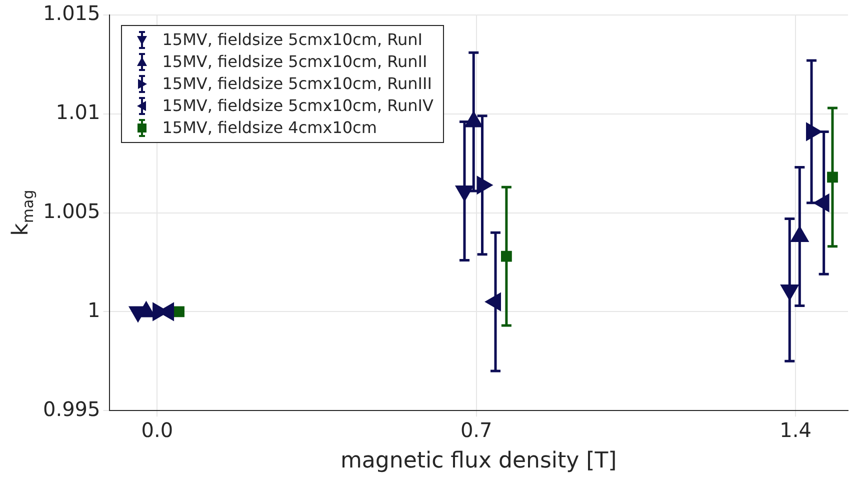 The image size is (859, 481). What do you see at coordinates (292, 40) in the screenshot?
I see `legend-label: 15MV, fieldsize 5cmx10cm, RunI` at bounding box center [292, 40].